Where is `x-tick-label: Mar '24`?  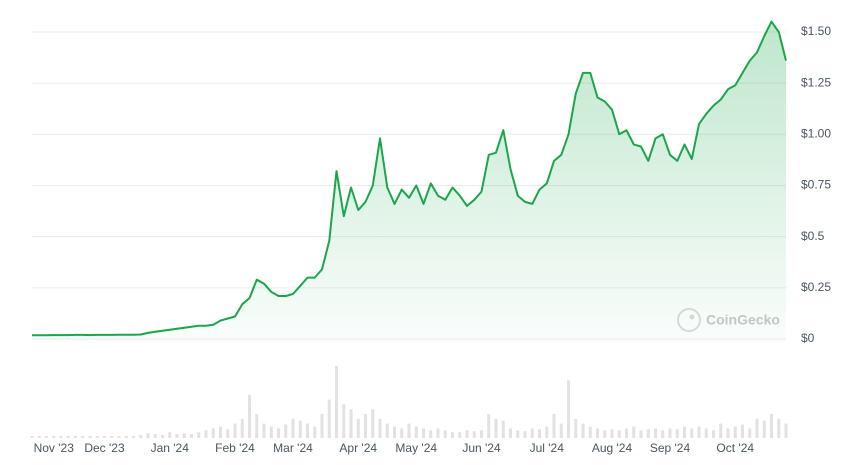 x-tick-label: Mar '24 is located at coordinates (293, 448).